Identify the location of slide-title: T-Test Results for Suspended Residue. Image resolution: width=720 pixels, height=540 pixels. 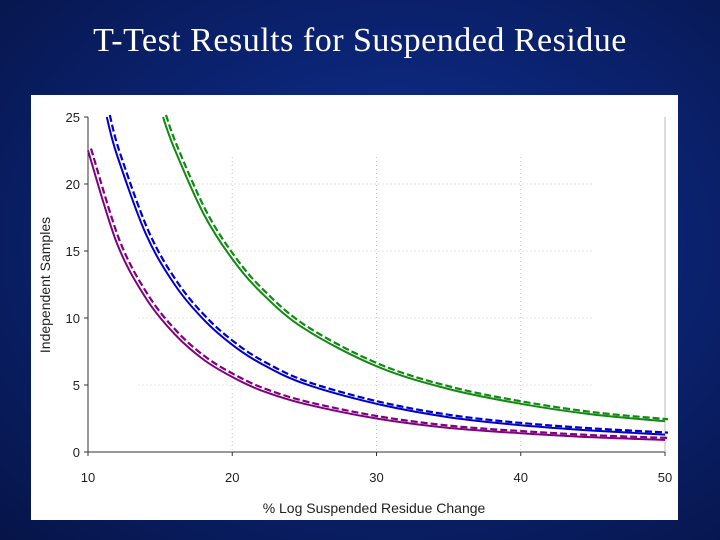
(360, 40).